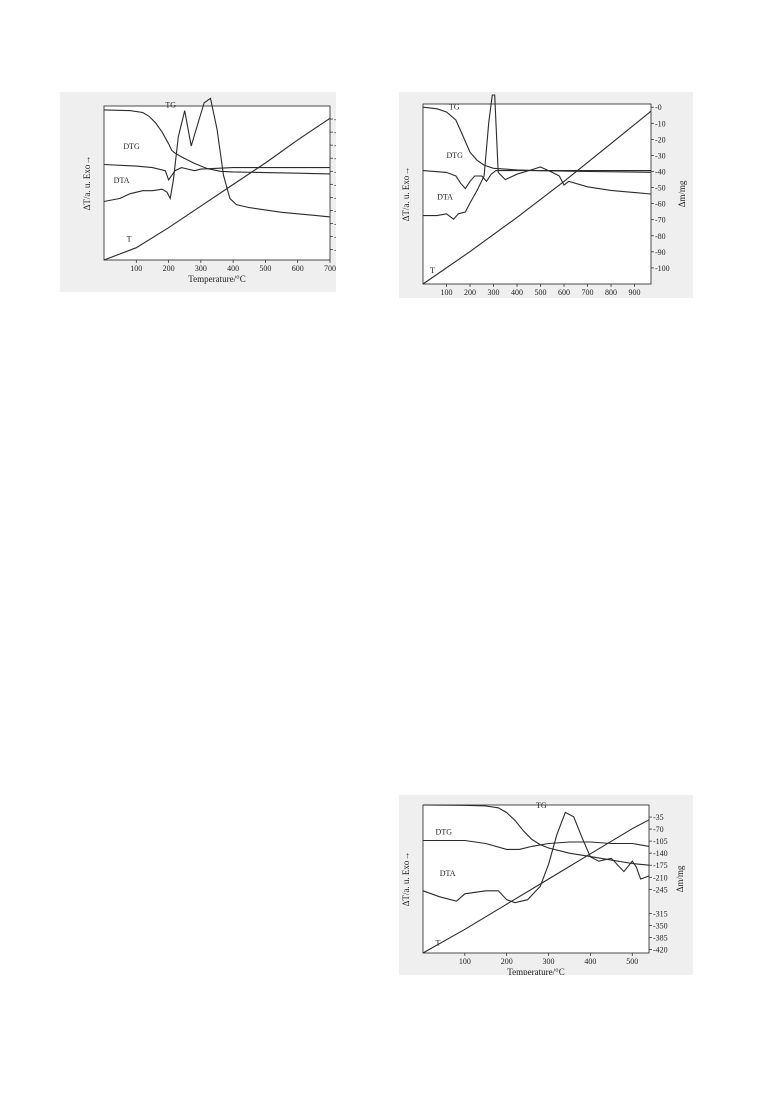 This screenshot has width=771, height=1096. I want to click on x-tick-label: 800, so click(611, 292).